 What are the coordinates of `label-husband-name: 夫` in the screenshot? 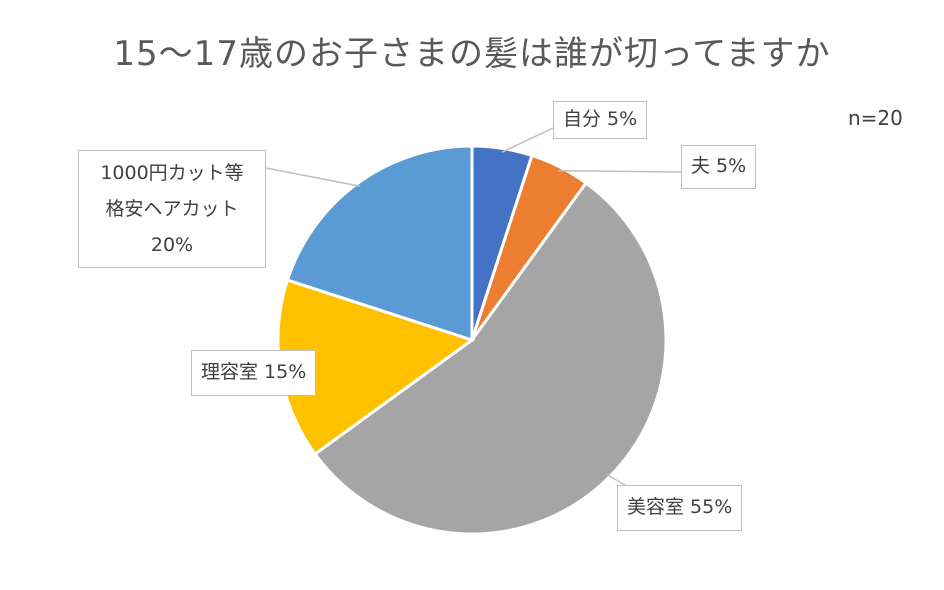 It's located at (701, 166).